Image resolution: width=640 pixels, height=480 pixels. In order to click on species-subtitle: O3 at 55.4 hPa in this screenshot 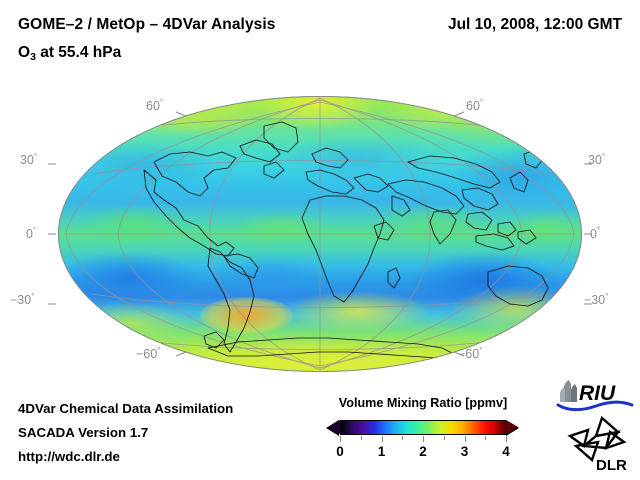, I will do `click(70, 53)`.